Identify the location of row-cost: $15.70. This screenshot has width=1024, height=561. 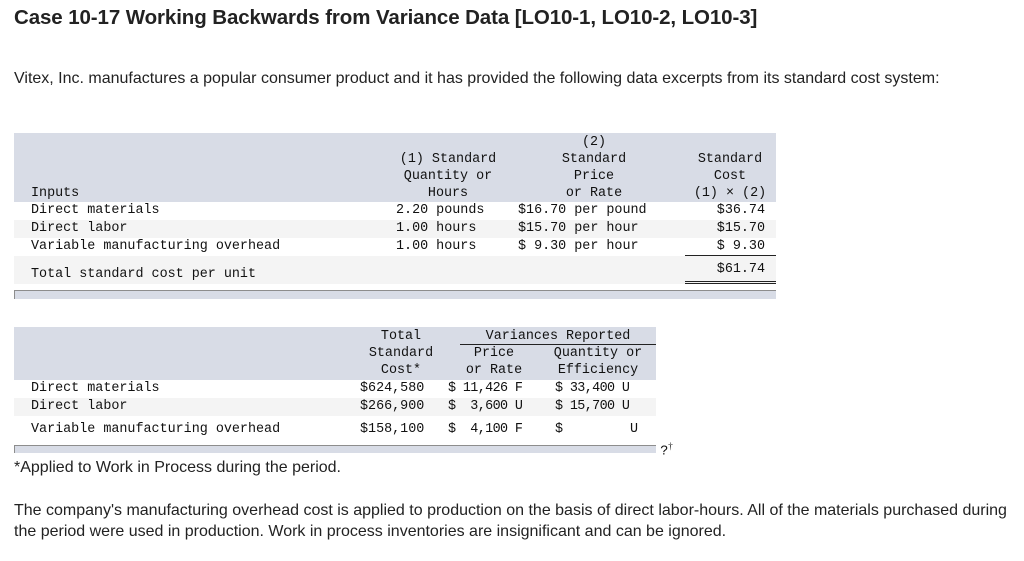
(740, 228).